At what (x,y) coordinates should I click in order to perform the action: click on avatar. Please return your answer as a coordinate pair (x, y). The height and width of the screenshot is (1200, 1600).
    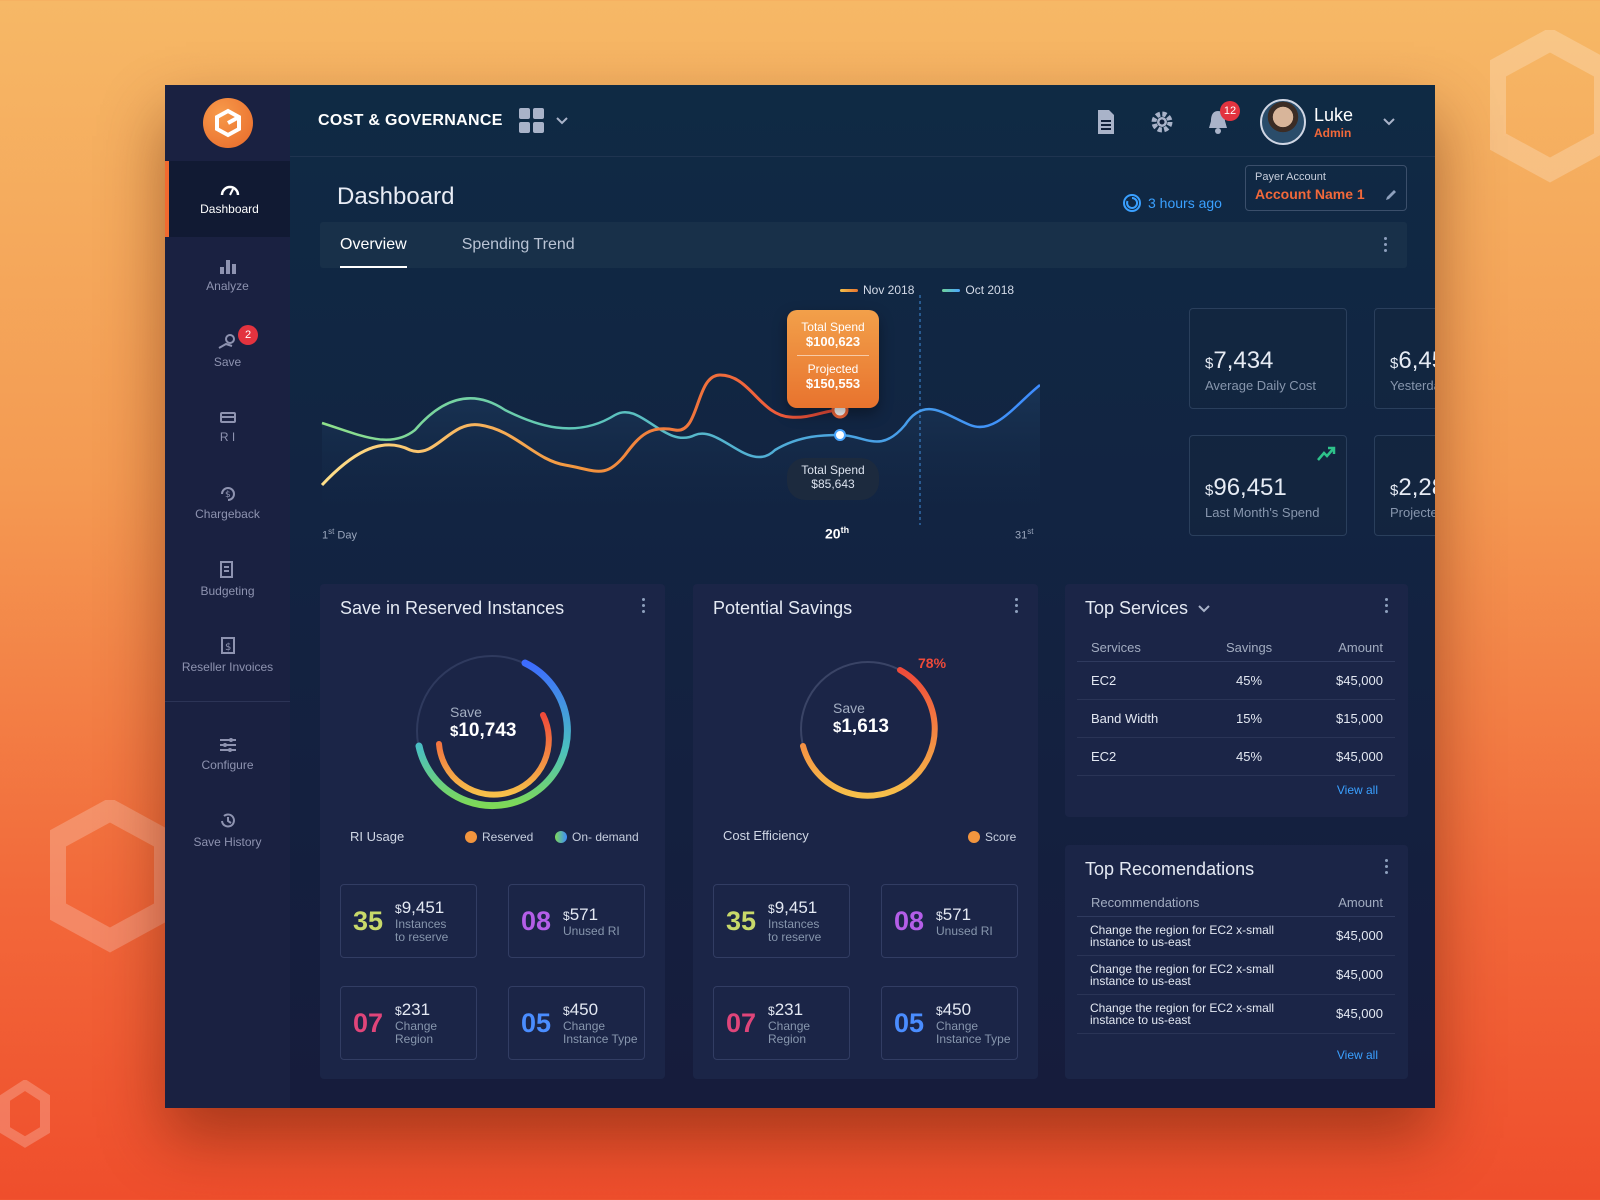
    Looking at the image, I should click on (1282, 122).